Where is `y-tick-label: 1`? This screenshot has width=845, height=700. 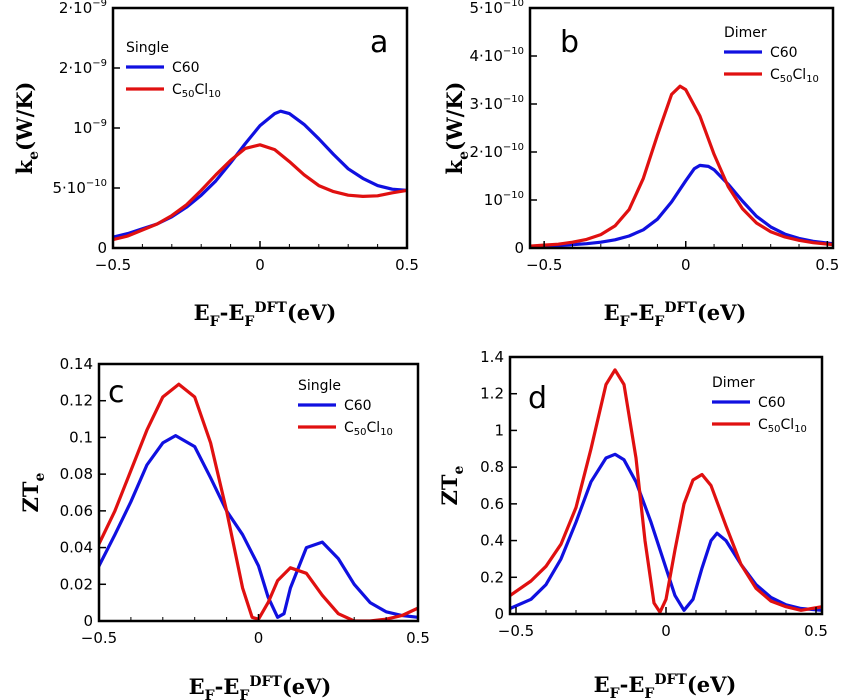
y-tick-label: 1 is located at coordinates (499, 430).